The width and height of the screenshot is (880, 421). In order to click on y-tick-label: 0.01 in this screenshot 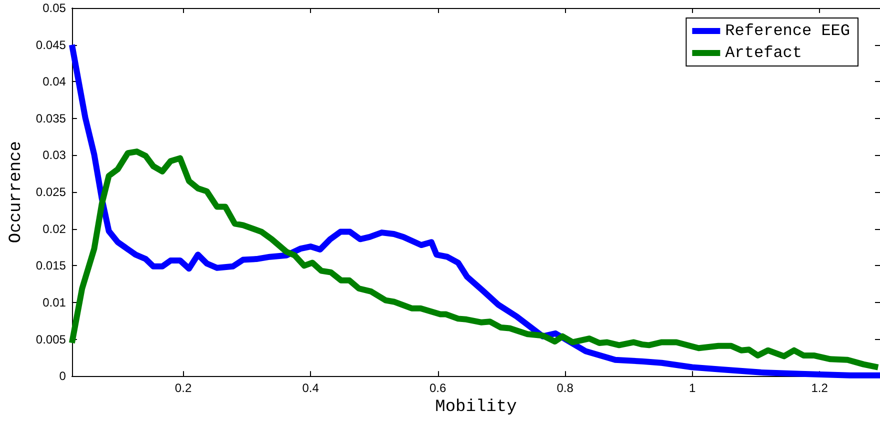, I will do `click(54, 302)`.